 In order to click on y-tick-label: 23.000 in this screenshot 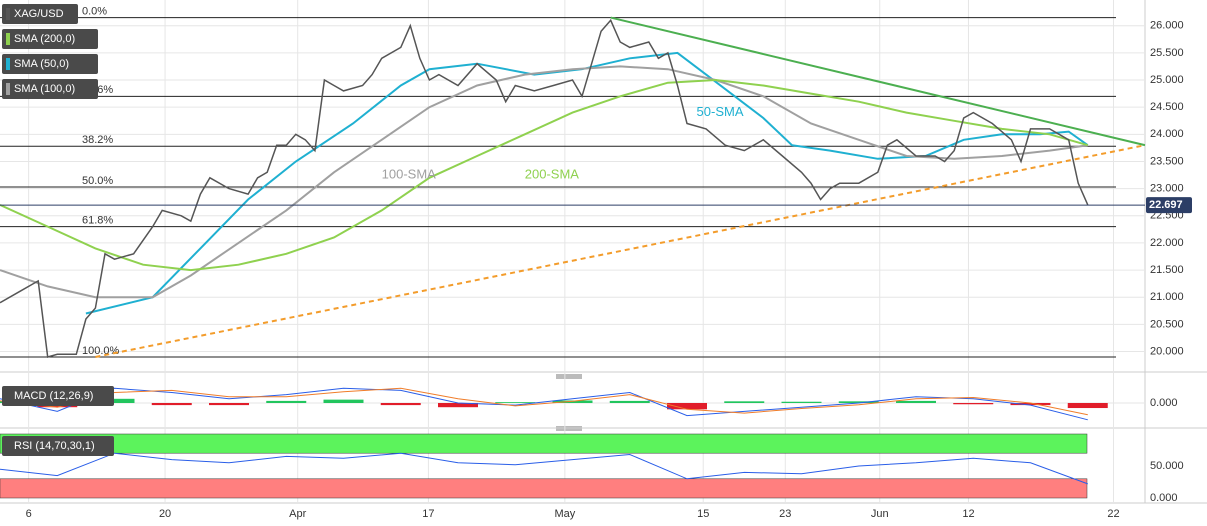, I will do `click(1167, 189)`.